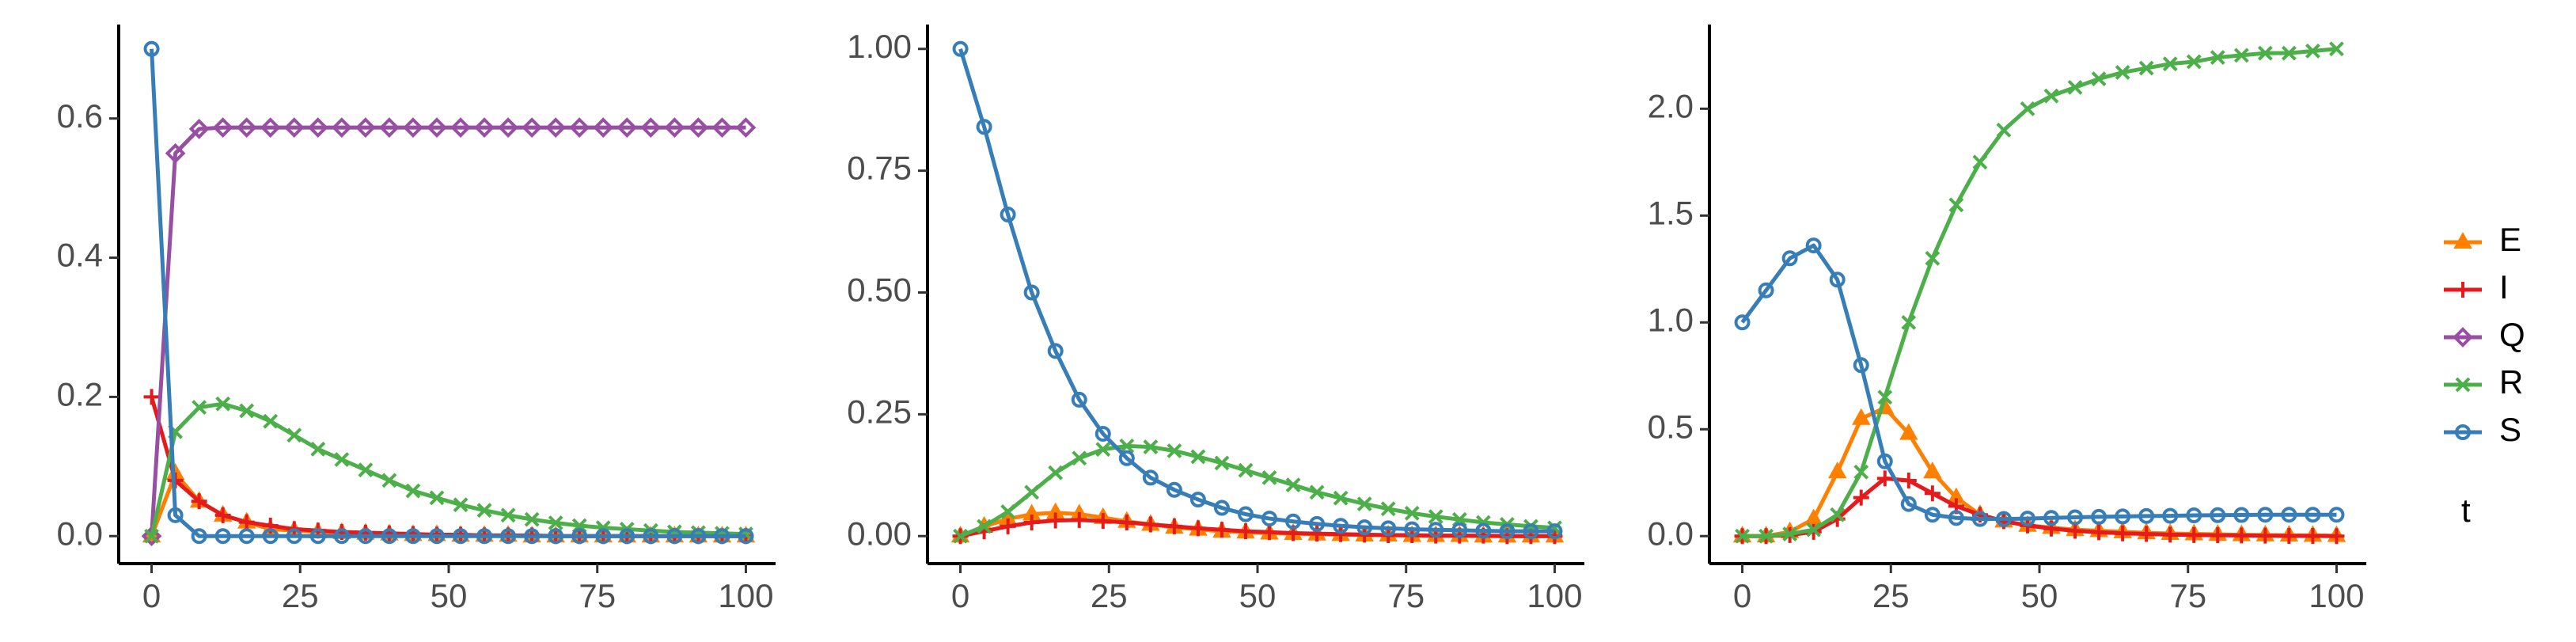 The width and height of the screenshot is (2576, 642). I want to click on legend-title: t, so click(2466, 510).